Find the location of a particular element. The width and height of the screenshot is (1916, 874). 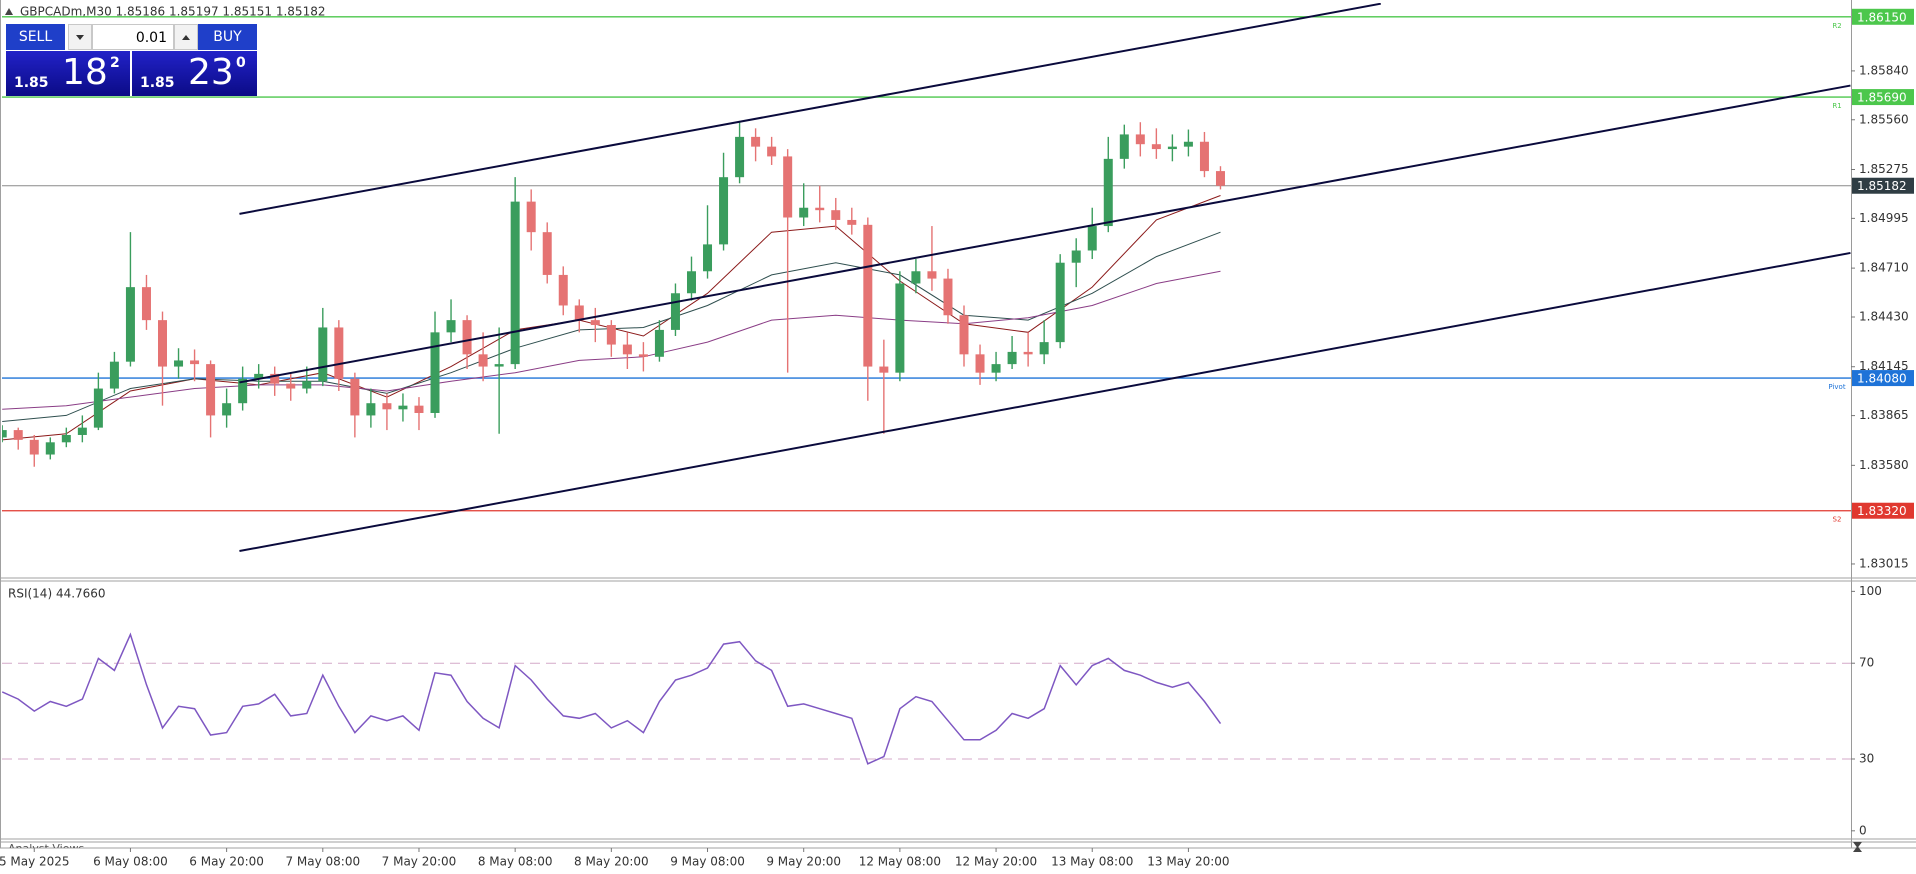

bid-big: 1.85 is located at coordinates (31, 83).